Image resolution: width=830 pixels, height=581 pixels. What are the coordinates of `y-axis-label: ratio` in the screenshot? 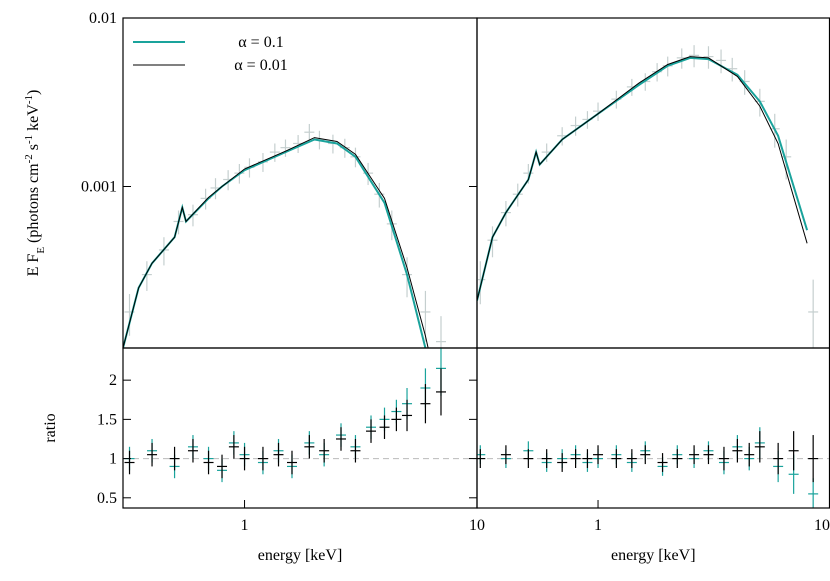 It's located at (50, 427).